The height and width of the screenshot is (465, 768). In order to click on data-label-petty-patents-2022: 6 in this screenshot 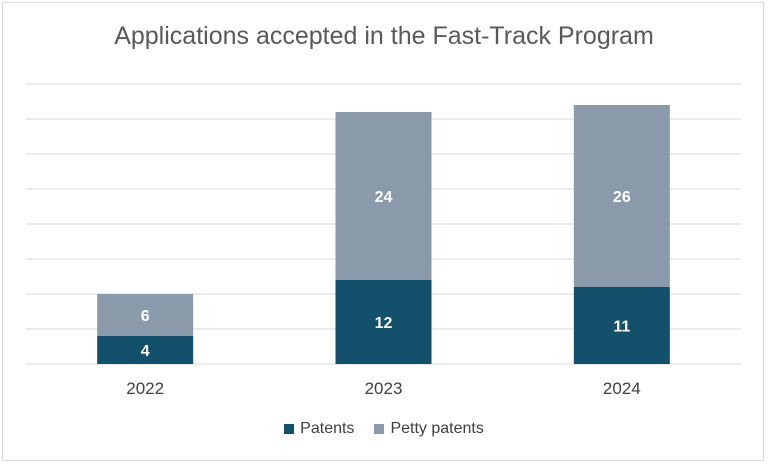, I will do `click(145, 316)`.